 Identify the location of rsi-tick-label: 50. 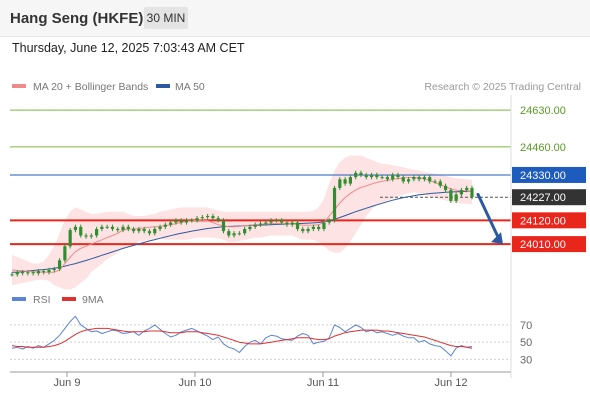
(526, 343).